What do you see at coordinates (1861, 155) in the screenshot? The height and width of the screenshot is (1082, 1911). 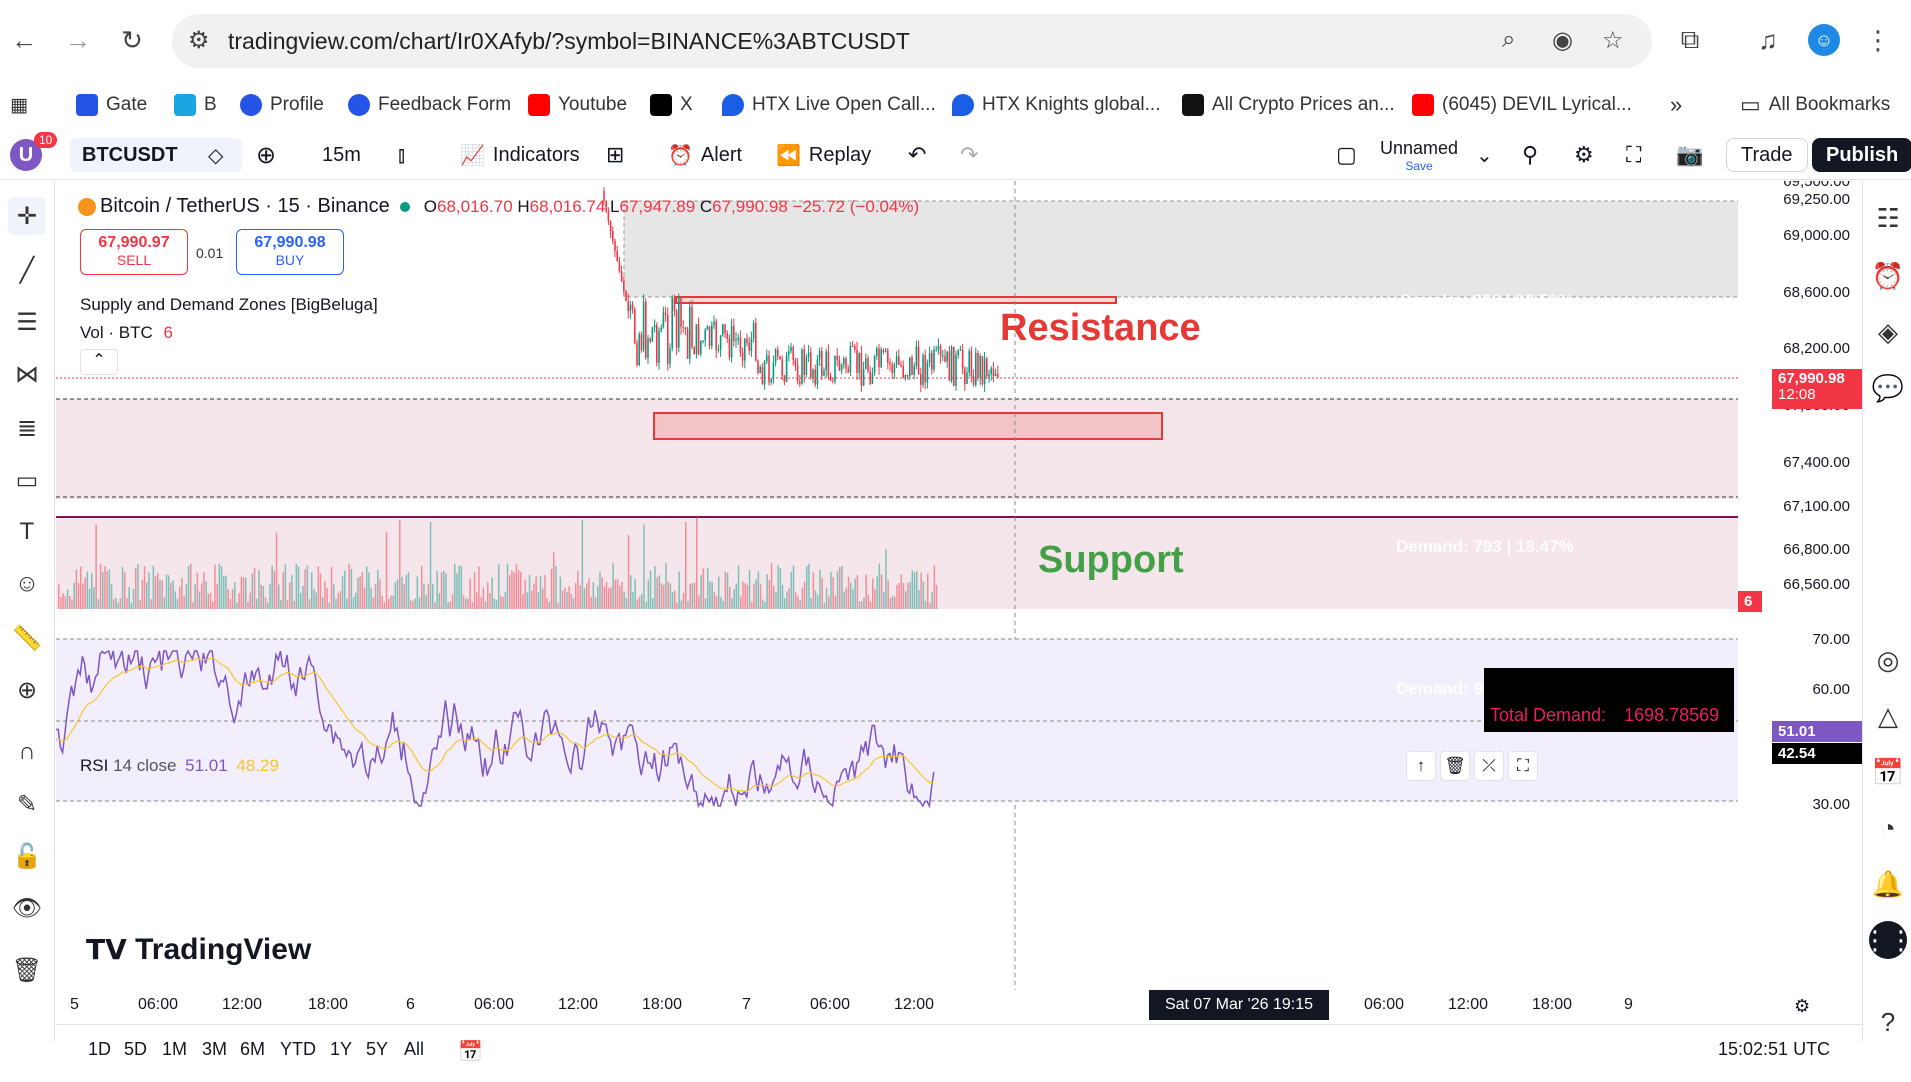 I see `publish-button: Publish` at bounding box center [1861, 155].